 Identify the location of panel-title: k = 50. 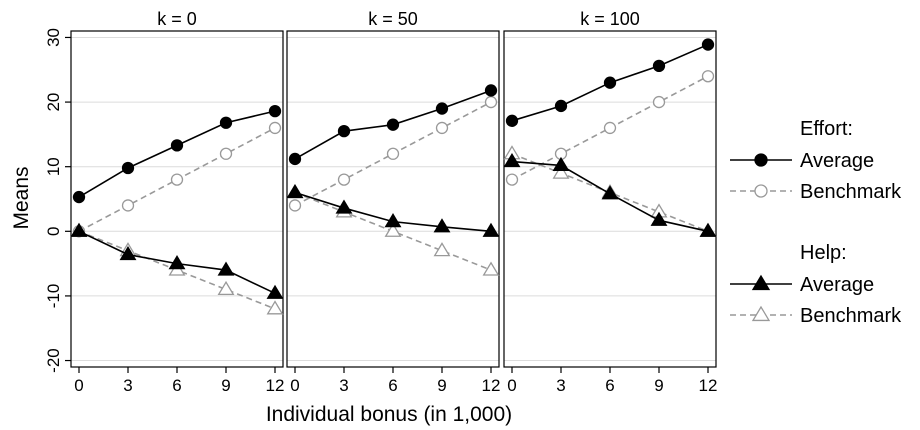
(393, 19).